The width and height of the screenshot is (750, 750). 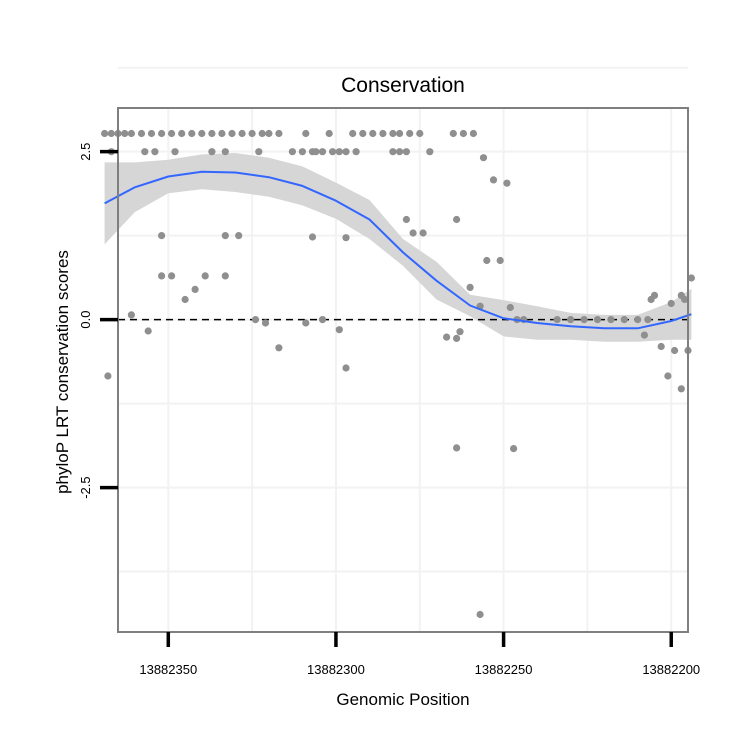 I want to click on y-tick-label: 2.5, so click(x=85, y=152).